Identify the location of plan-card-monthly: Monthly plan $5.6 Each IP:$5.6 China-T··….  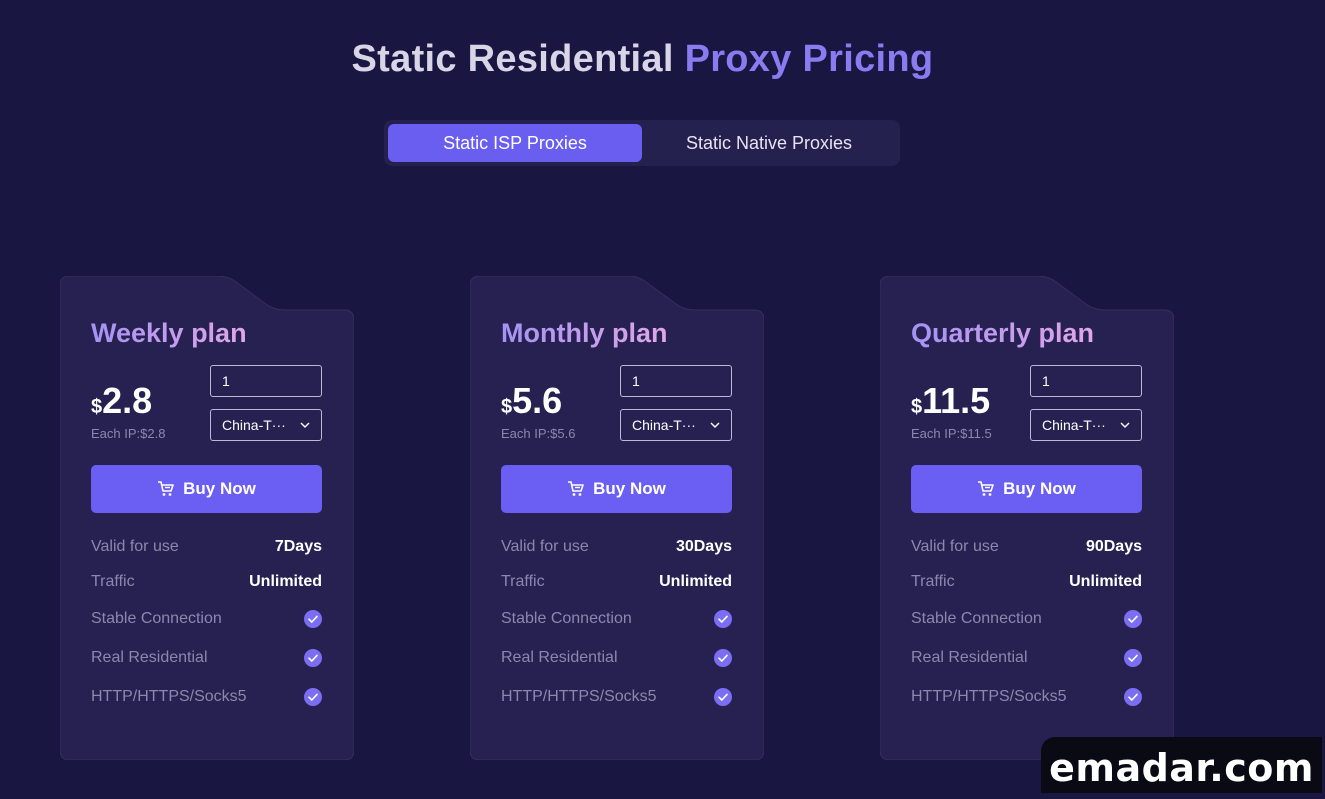
(617, 518).